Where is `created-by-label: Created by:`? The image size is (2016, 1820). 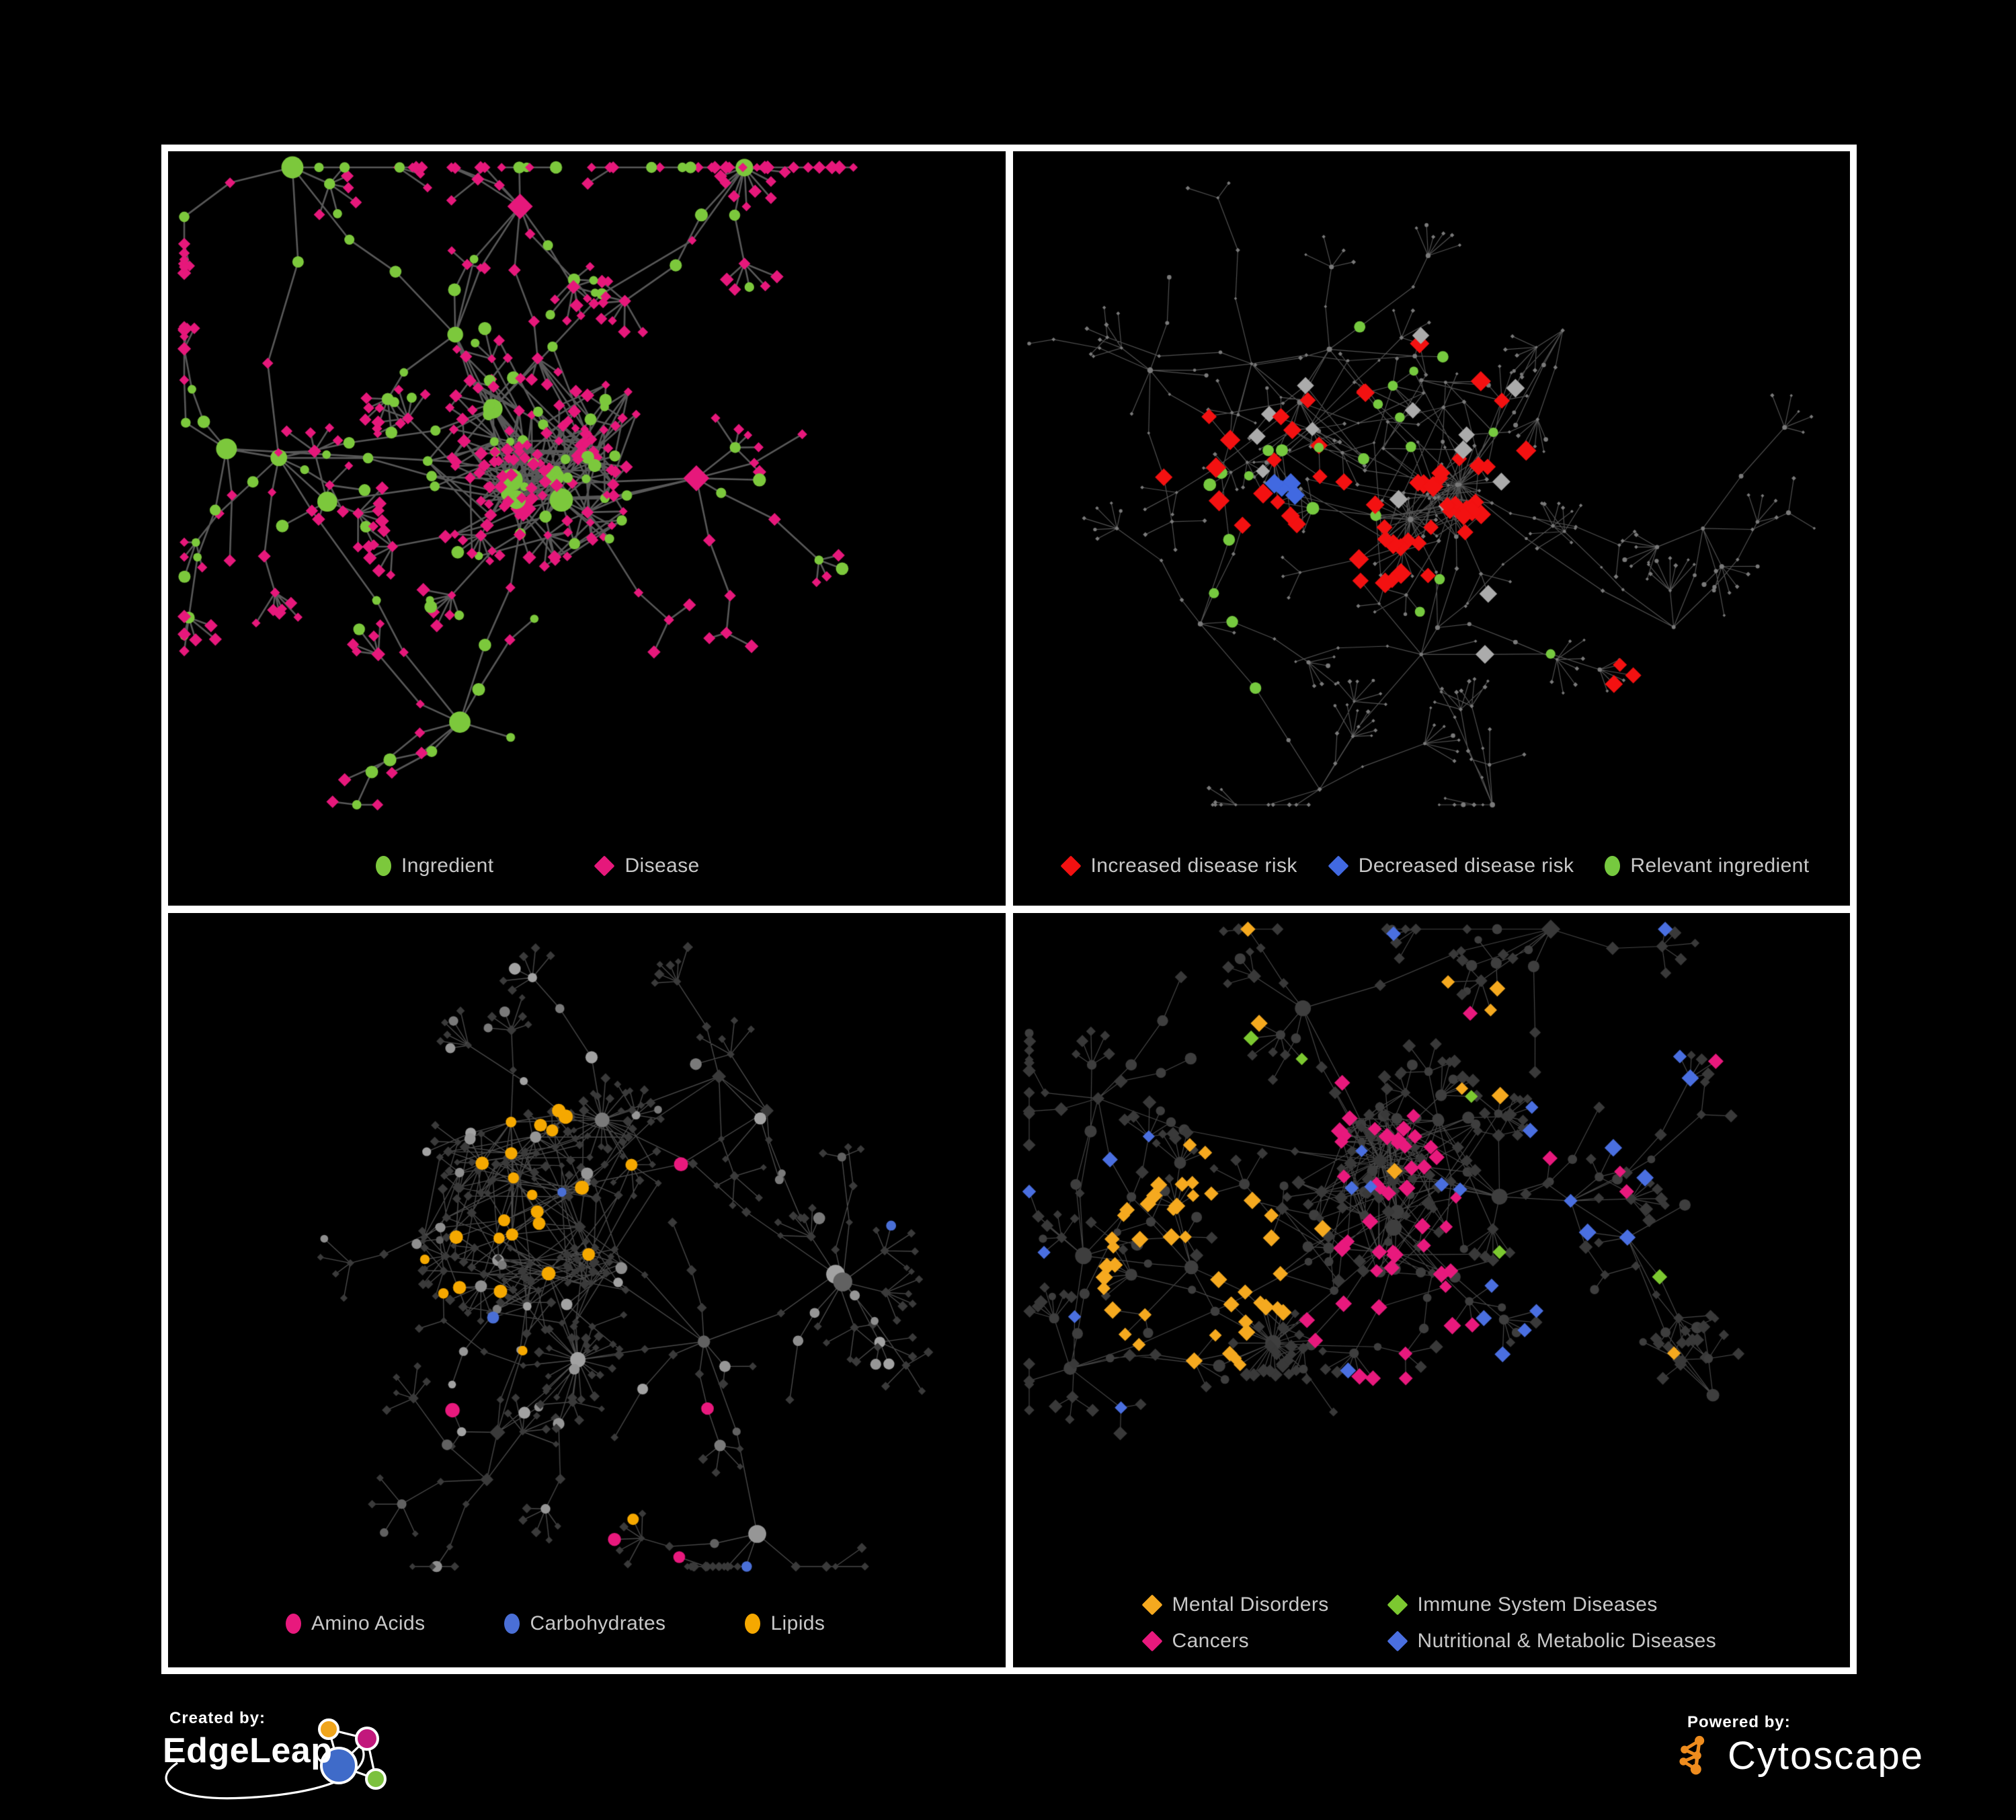
created-by-label: Created by: is located at coordinates (217, 1718).